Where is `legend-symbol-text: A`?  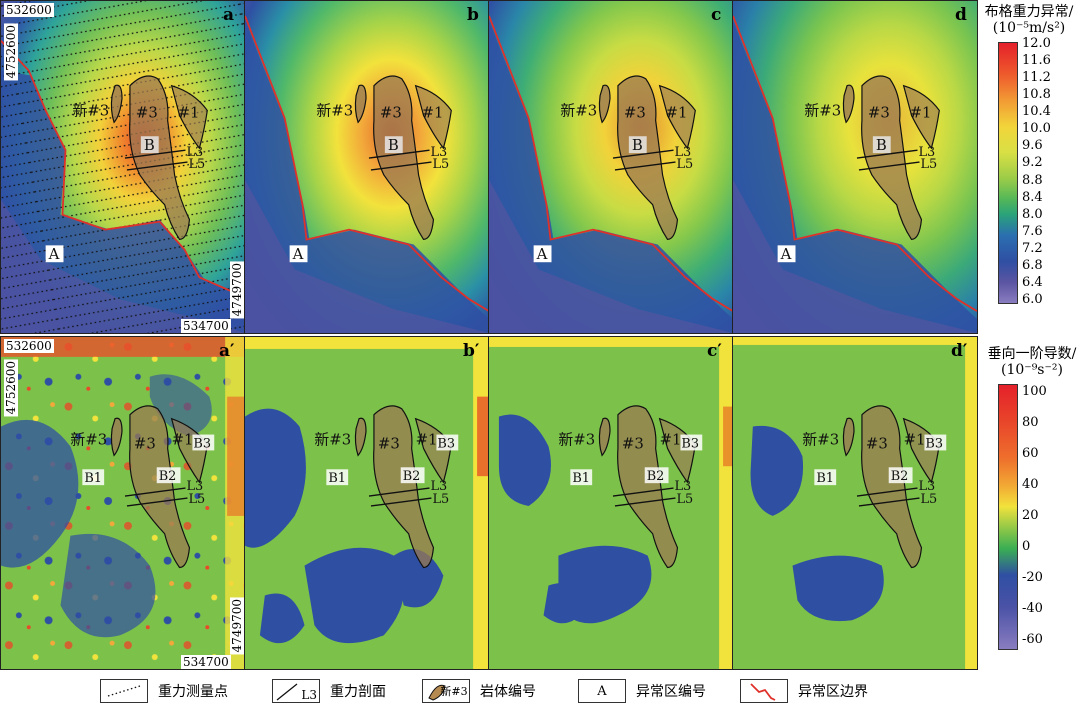
legend-symbol-text: A is located at coordinates (602, 691).